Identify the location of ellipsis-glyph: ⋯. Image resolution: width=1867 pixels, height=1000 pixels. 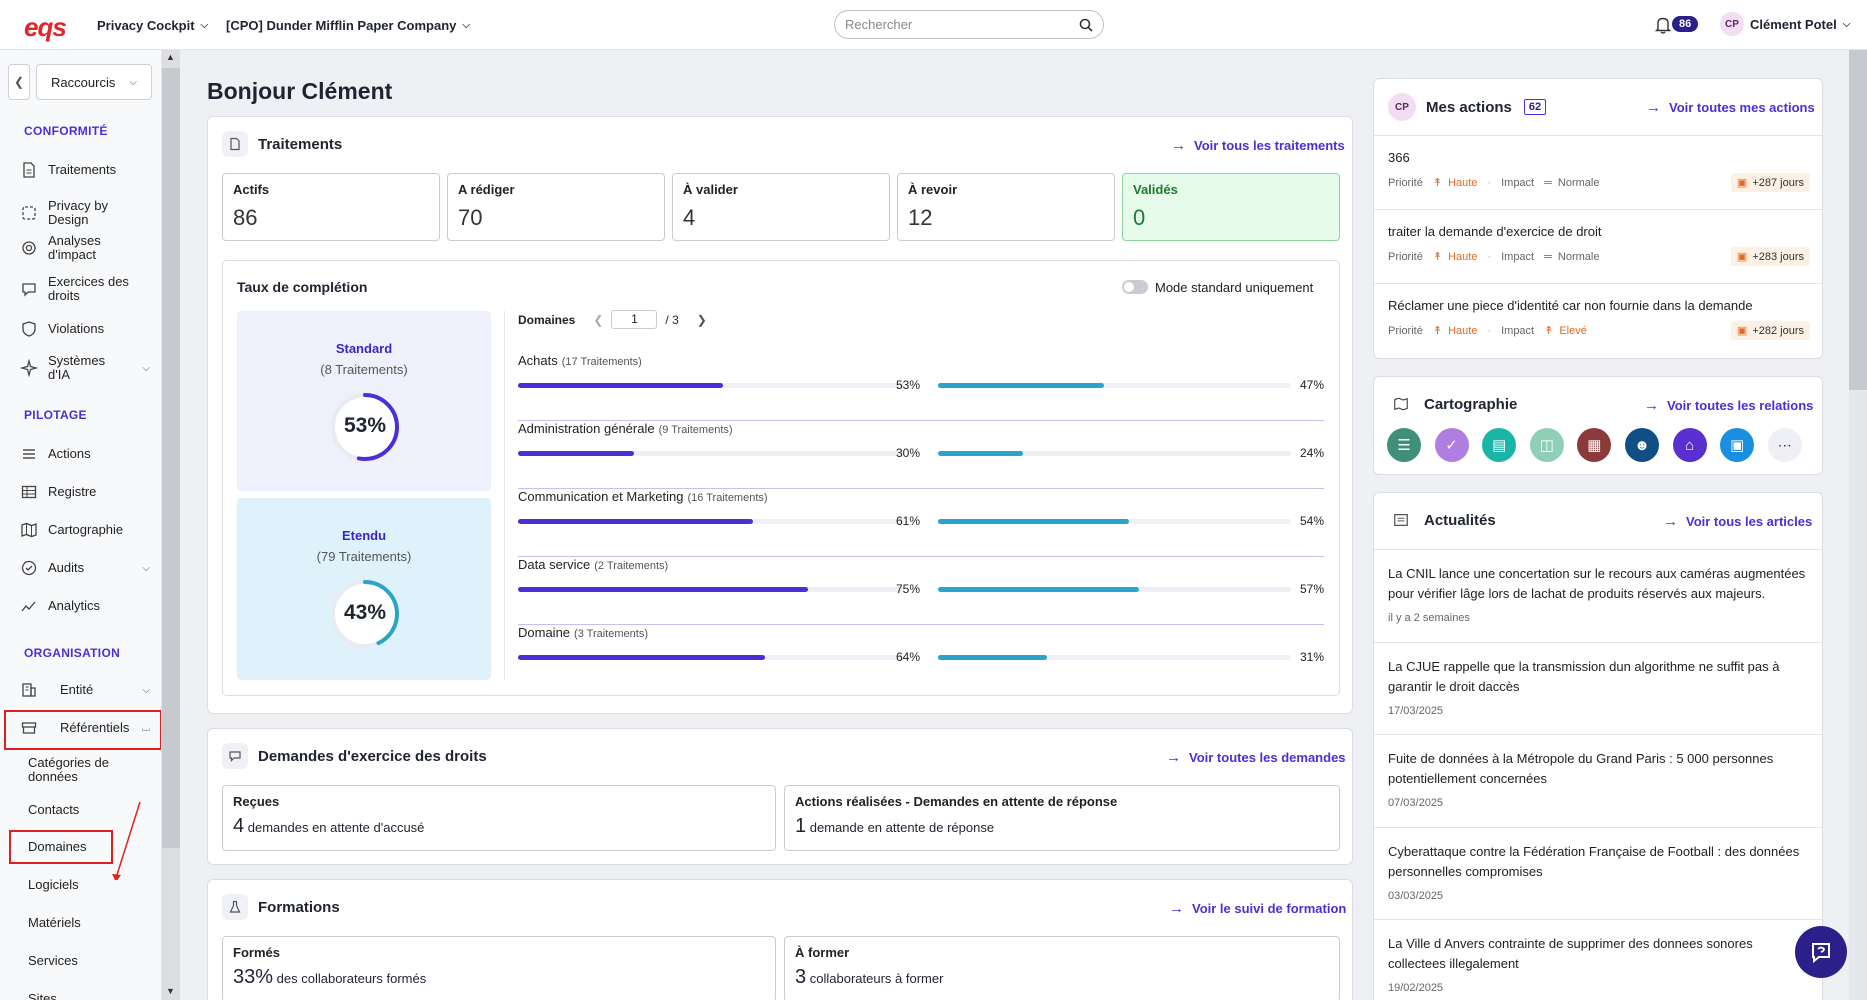
(1784, 444).